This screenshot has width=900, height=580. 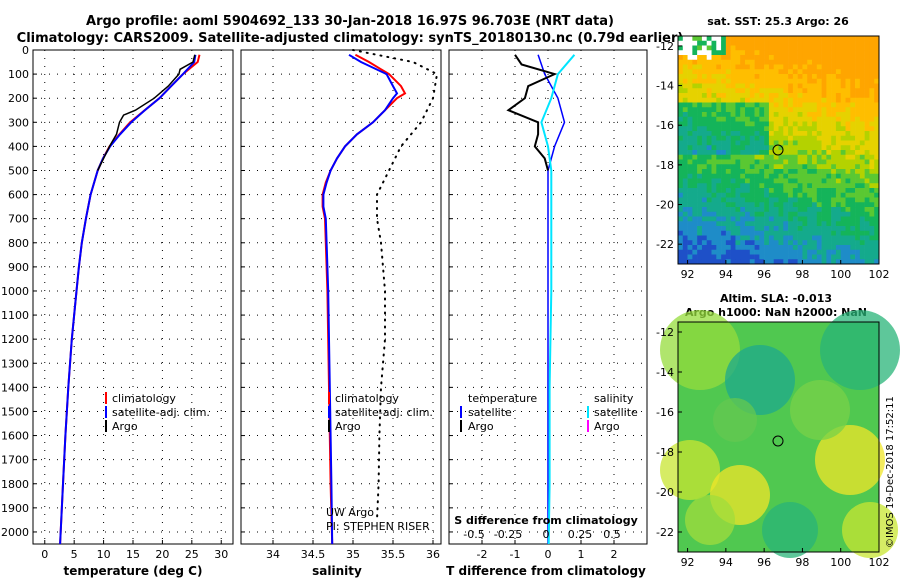 What do you see at coordinates (157, 412) in the screenshot?
I see `temperature-legend: climatology satellite-adj. clim. Argo` at bounding box center [157, 412].